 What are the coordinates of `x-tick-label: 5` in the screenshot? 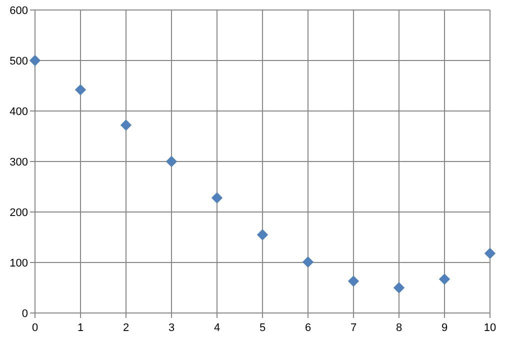 It's located at (262, 328).